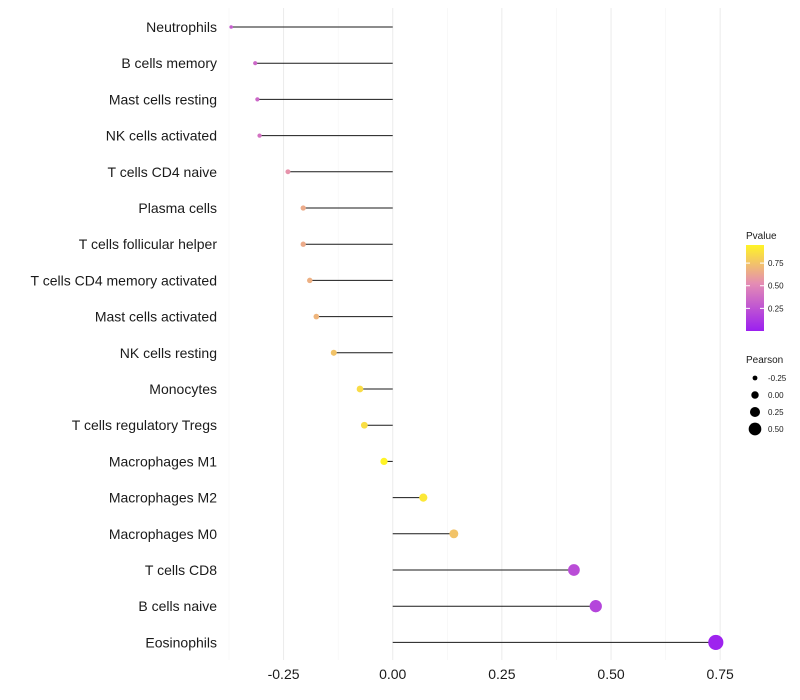 This screenshot has height=700, width=800. I want to click on pearson-legend-label: 0.25, so click(776, 412).